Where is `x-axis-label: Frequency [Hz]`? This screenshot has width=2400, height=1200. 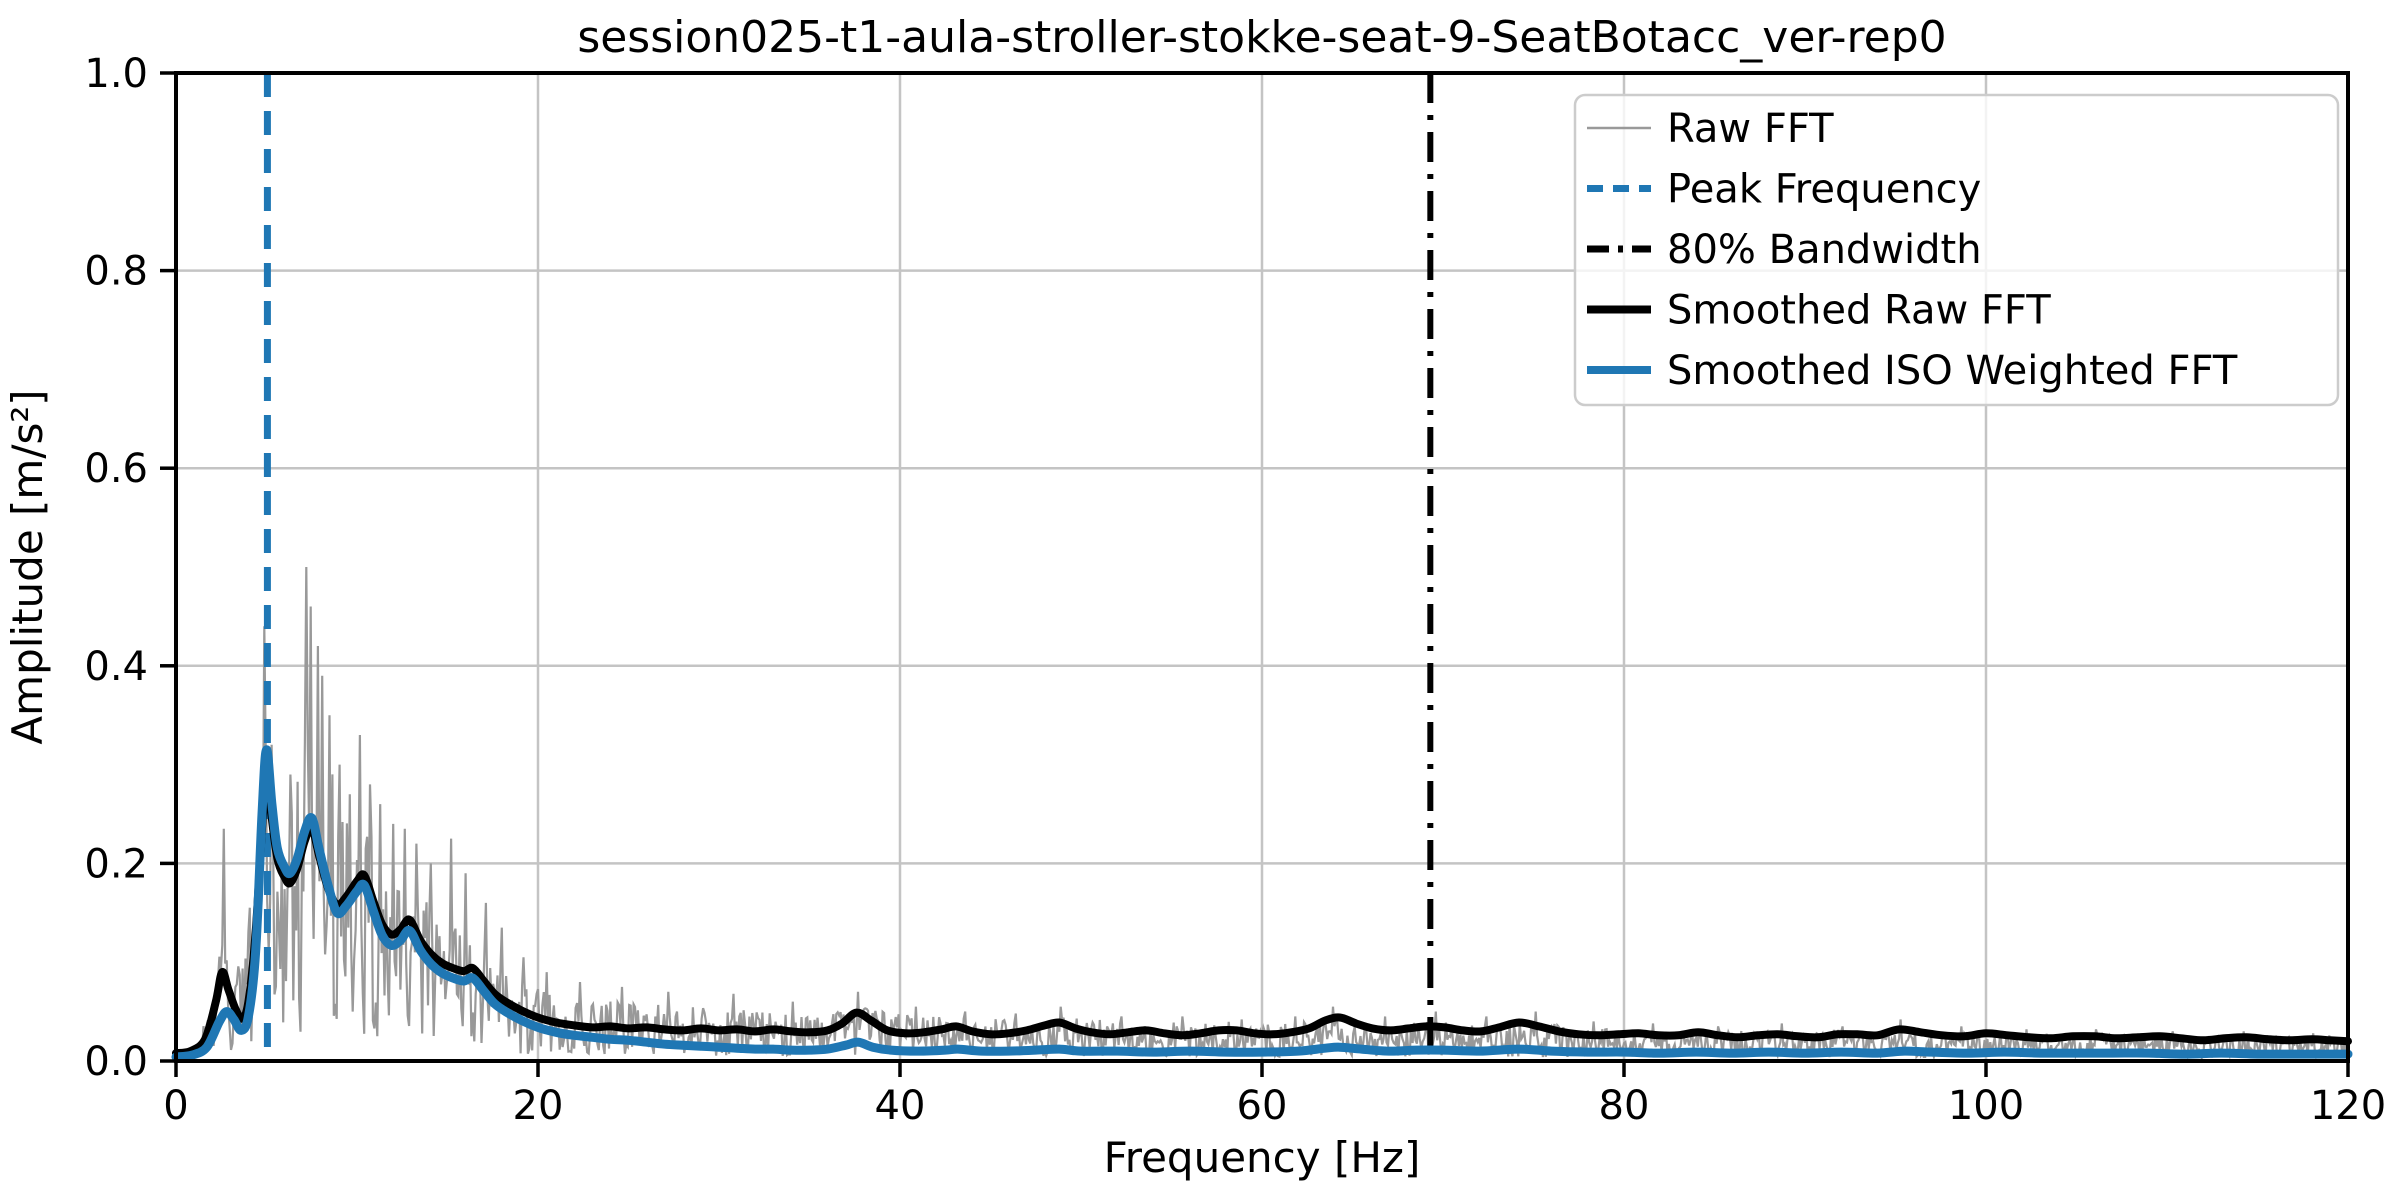
x-axis-label: Frequency [Hz] is located at coordinates (1262, 1157).